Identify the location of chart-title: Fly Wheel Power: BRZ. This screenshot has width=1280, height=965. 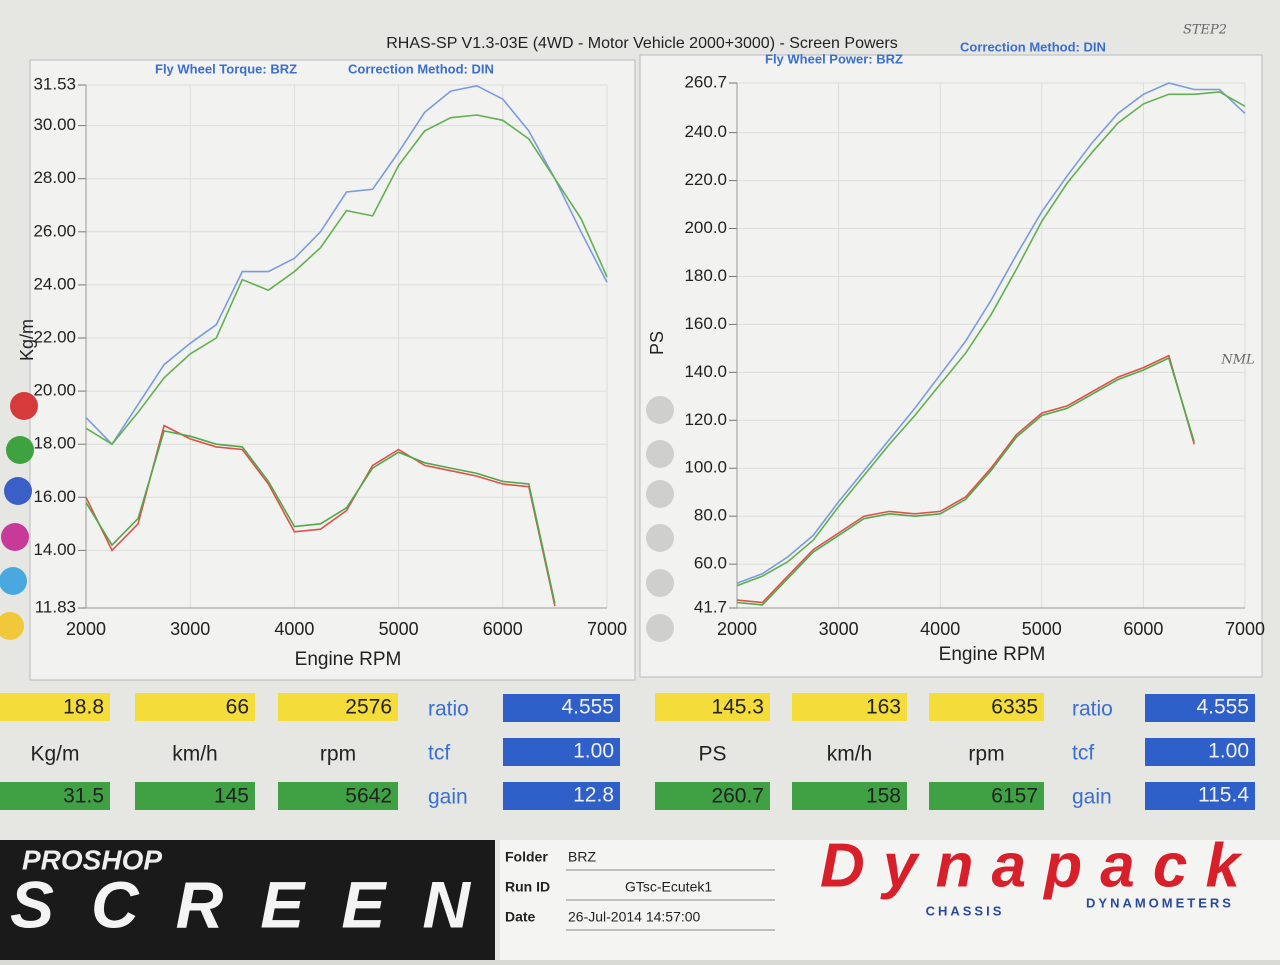
(834, 58).